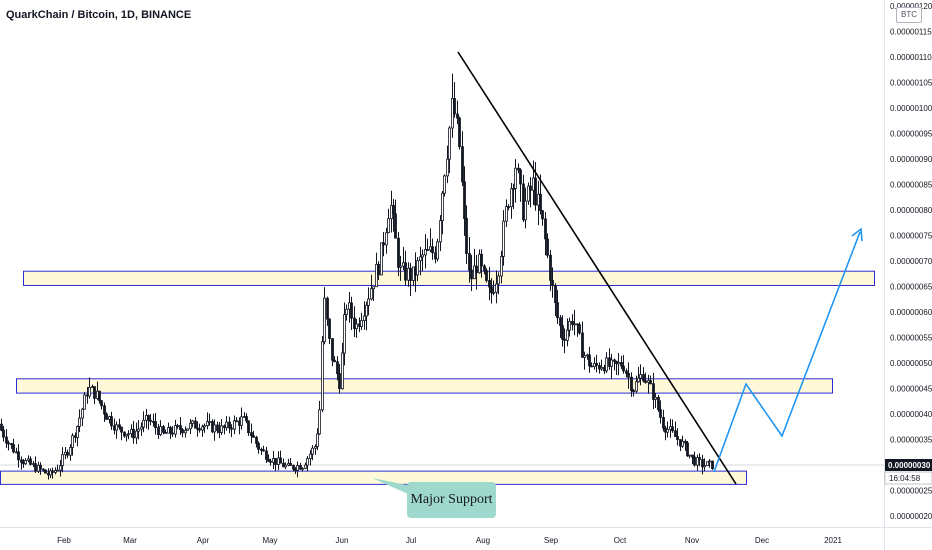 The width and height of the screenshot is (932, 550). Describe the element at coordinates (911, 516) in the screenshot. I see `y-tick-label: 0.00000020` at that location.